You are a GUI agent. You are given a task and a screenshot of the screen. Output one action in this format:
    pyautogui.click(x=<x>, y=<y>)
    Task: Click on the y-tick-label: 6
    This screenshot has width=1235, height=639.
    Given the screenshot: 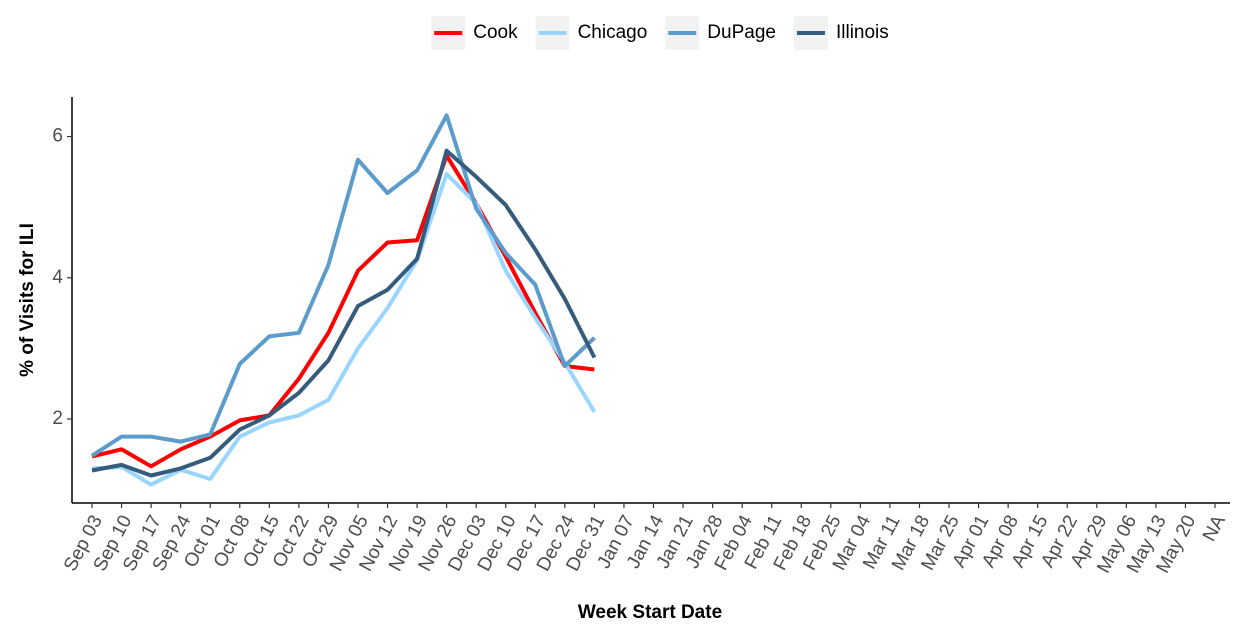 What is the action you would take?
    pyautogui.click(x=57, y=136)
    